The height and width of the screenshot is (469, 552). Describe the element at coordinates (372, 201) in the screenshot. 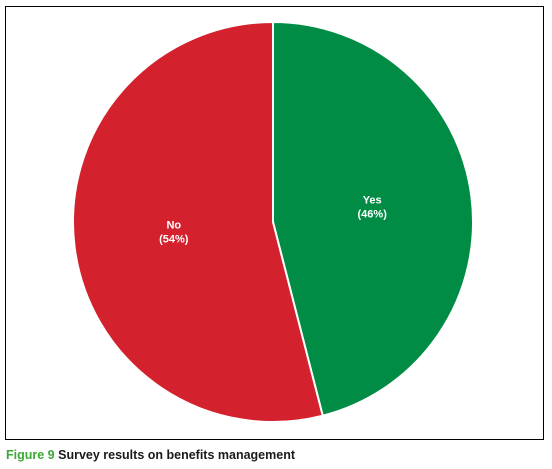

I see `slice-label-yes: Yes` at that location.